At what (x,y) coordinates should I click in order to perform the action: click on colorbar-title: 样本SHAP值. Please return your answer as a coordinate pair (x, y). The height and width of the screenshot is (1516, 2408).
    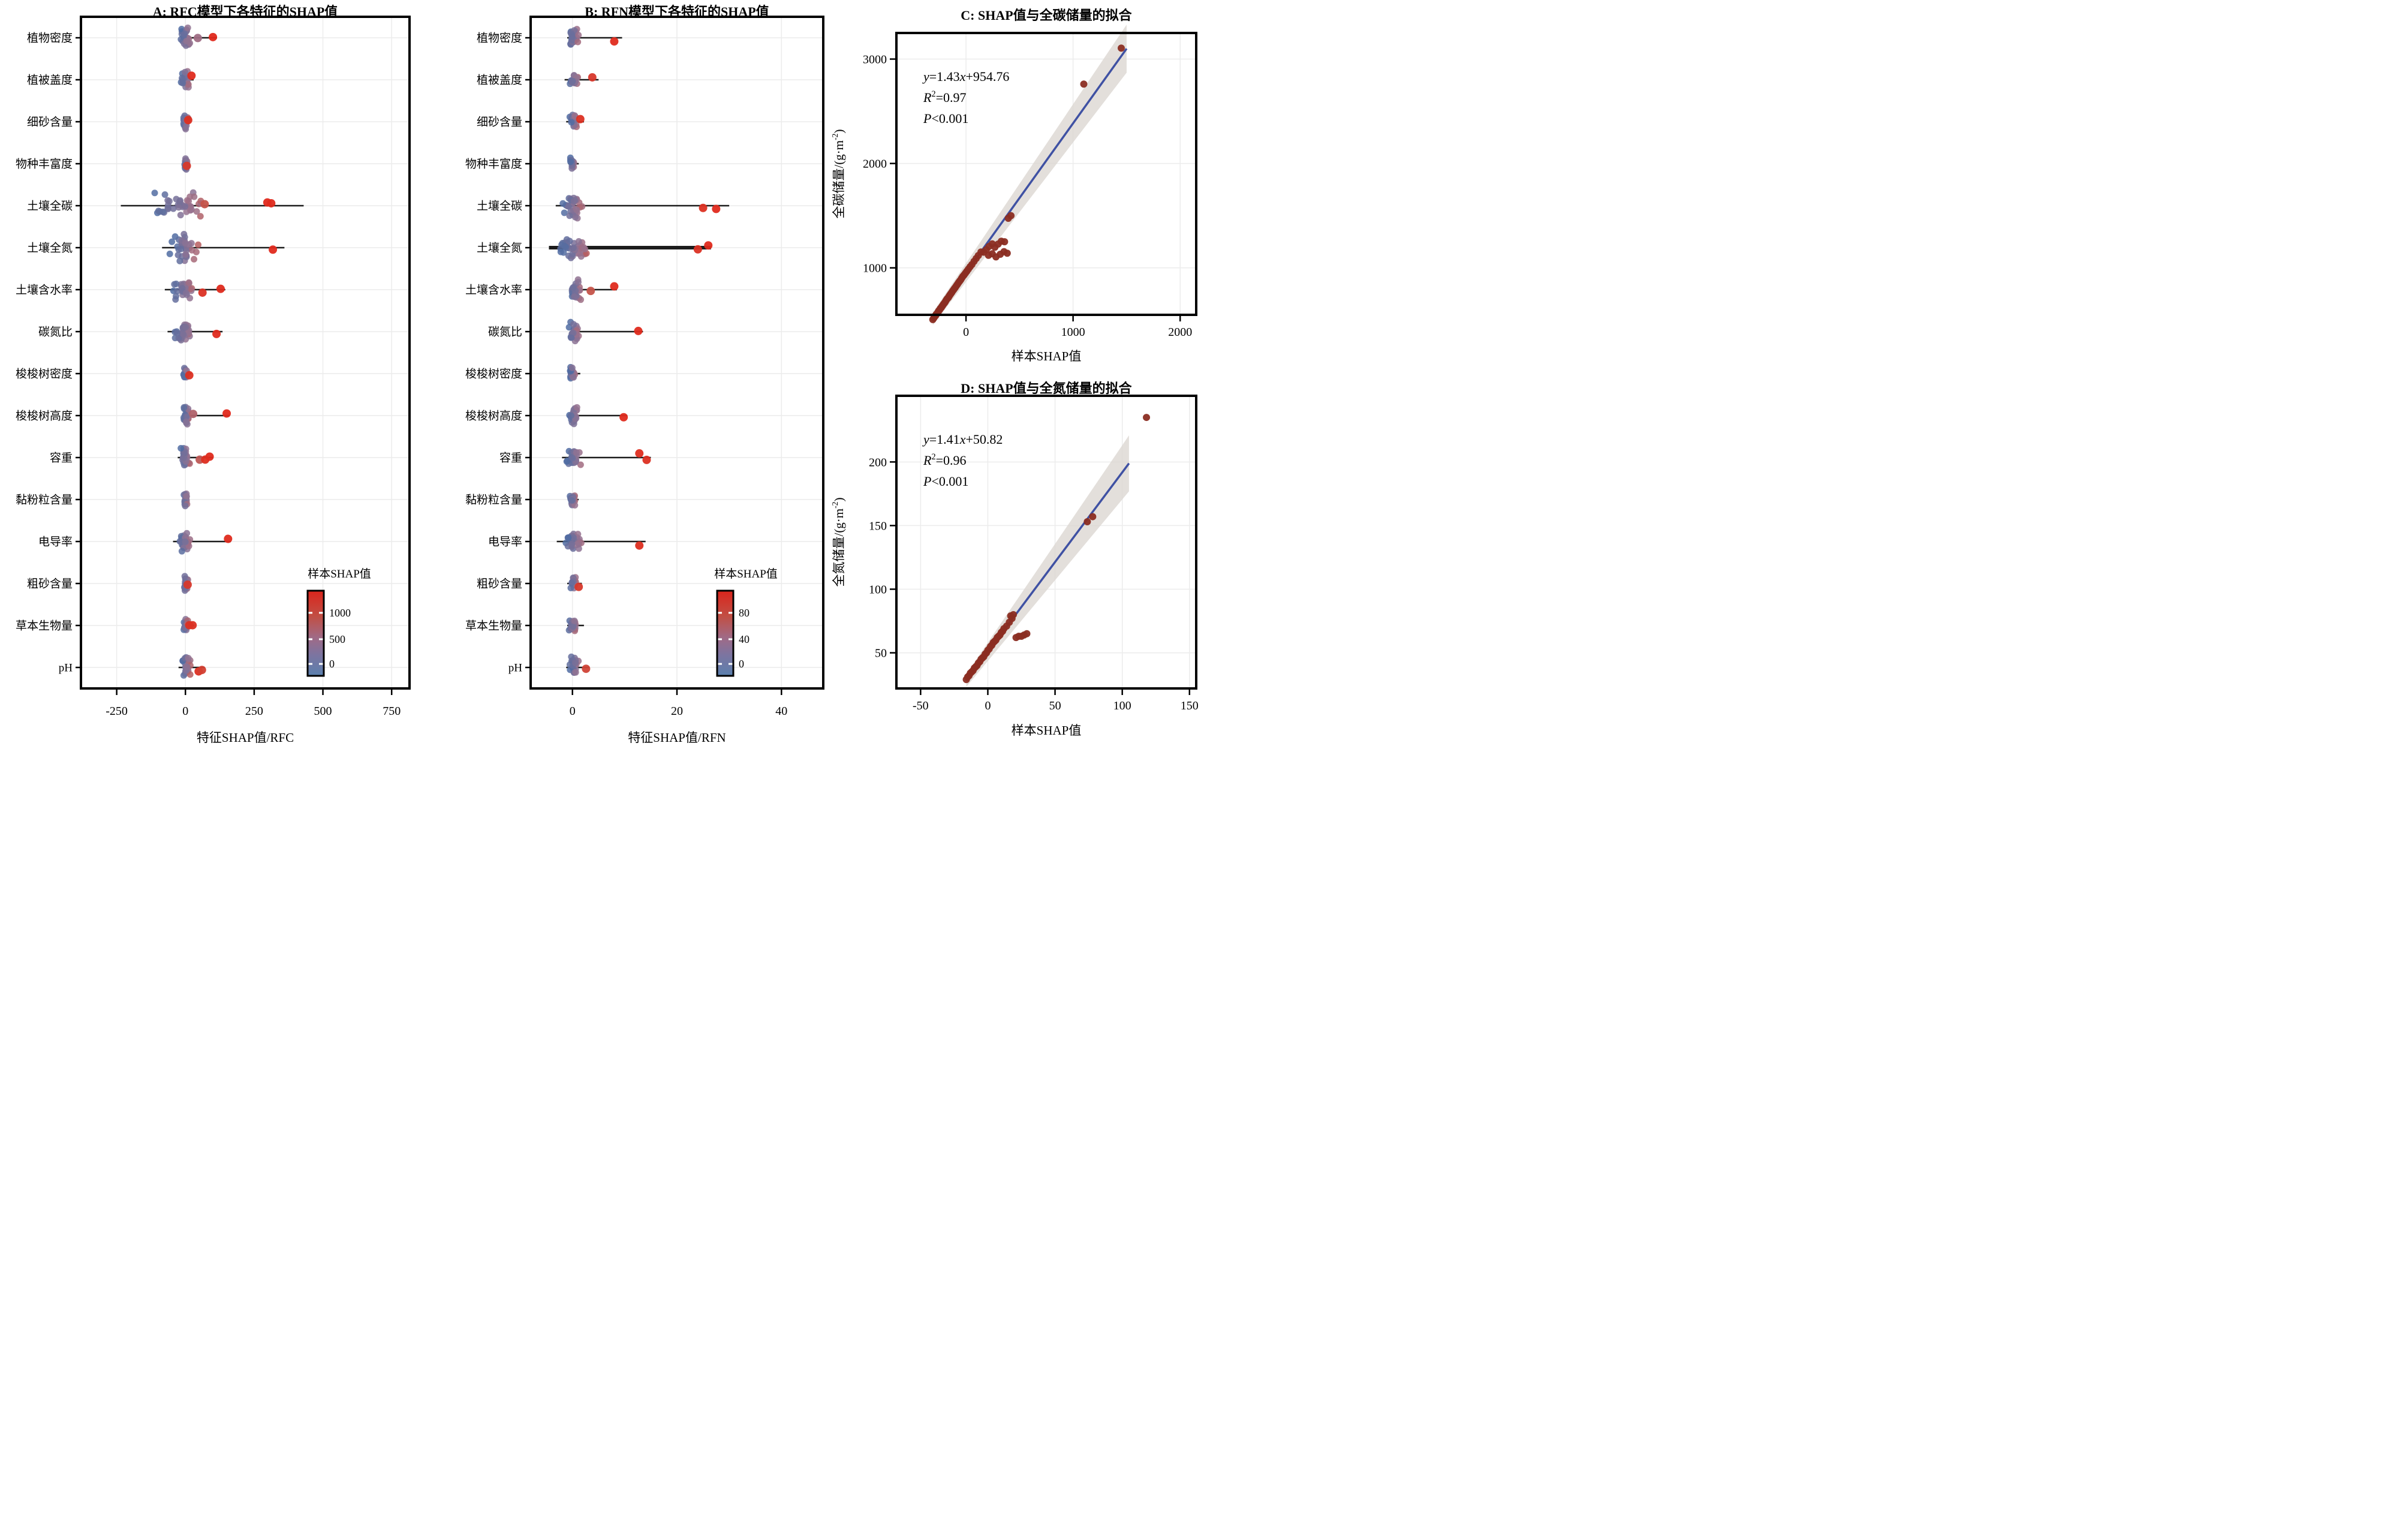
    Looking at the image, I should click on (340, 573).